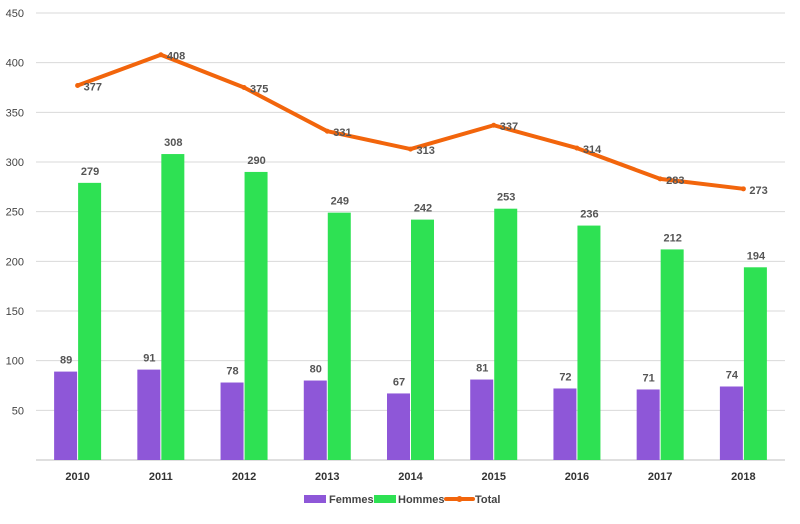  Describe the element at coordinates (672, 238) in the screenshot. I see `data-label-hommes: 212` at that location.